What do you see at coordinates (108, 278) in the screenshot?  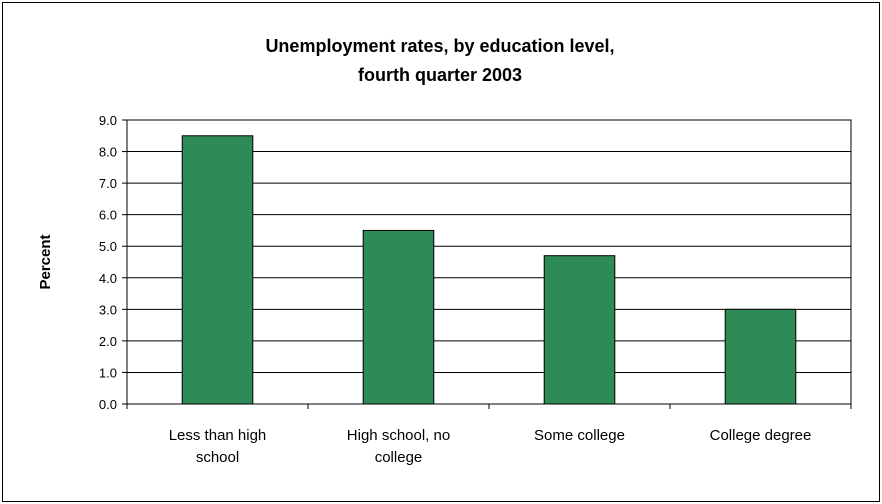 I see `y-tick-label: 4.0` at bounding box center [108, 278].